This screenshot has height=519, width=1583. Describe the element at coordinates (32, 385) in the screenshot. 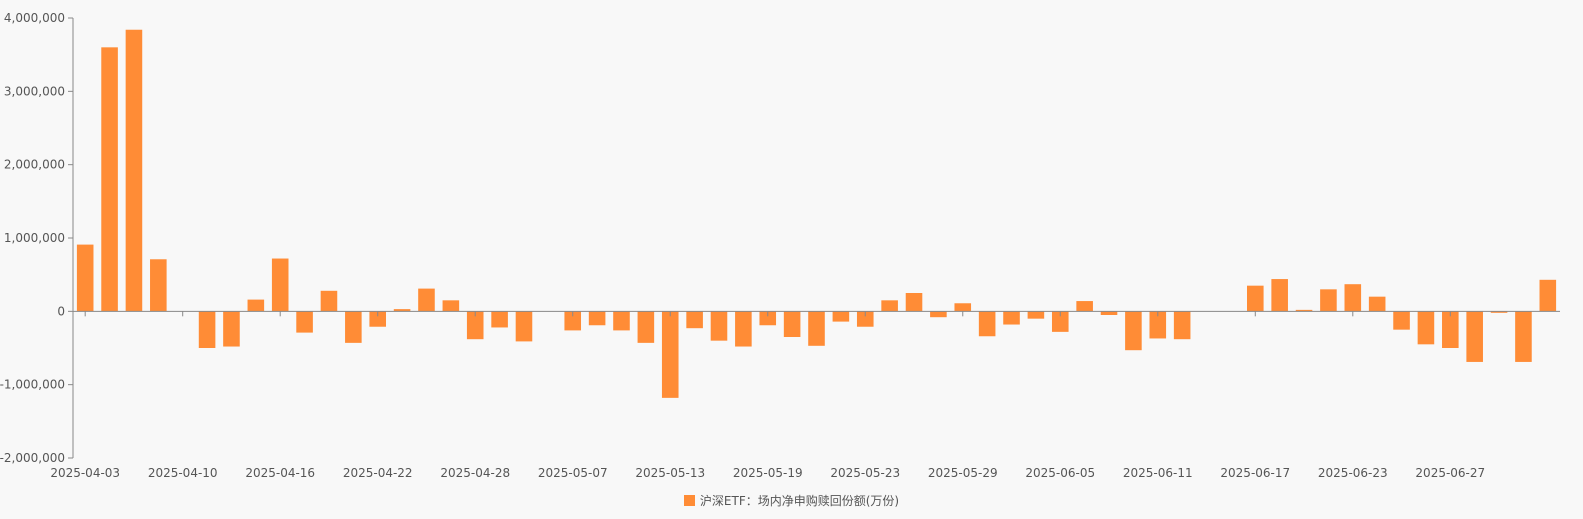

I see `y-tick-label: -1,000,000` at that location.